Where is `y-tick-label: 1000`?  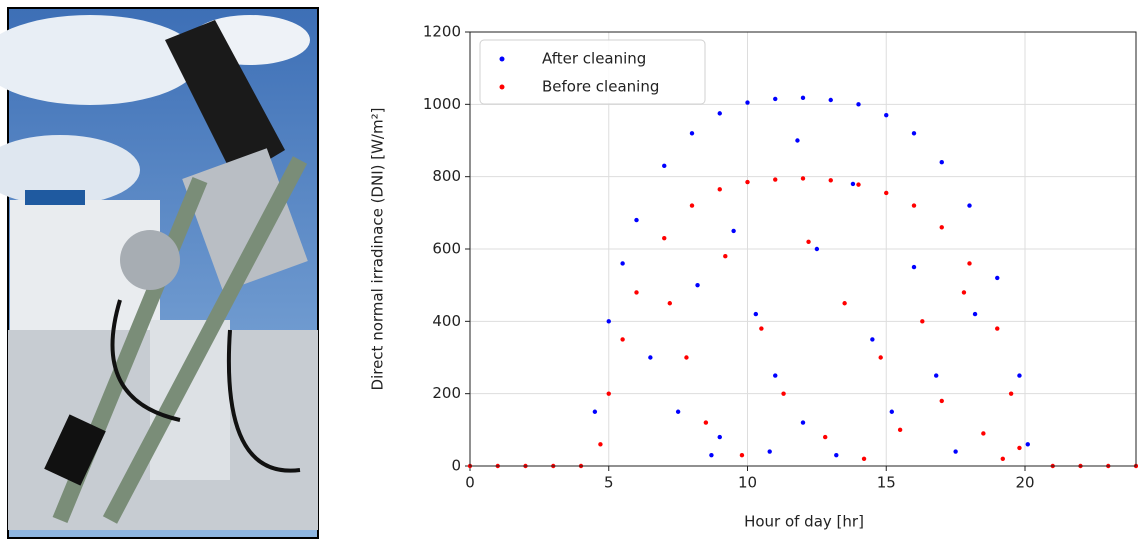
y-tick-label: 1000 is located at coordinates (442, 104).